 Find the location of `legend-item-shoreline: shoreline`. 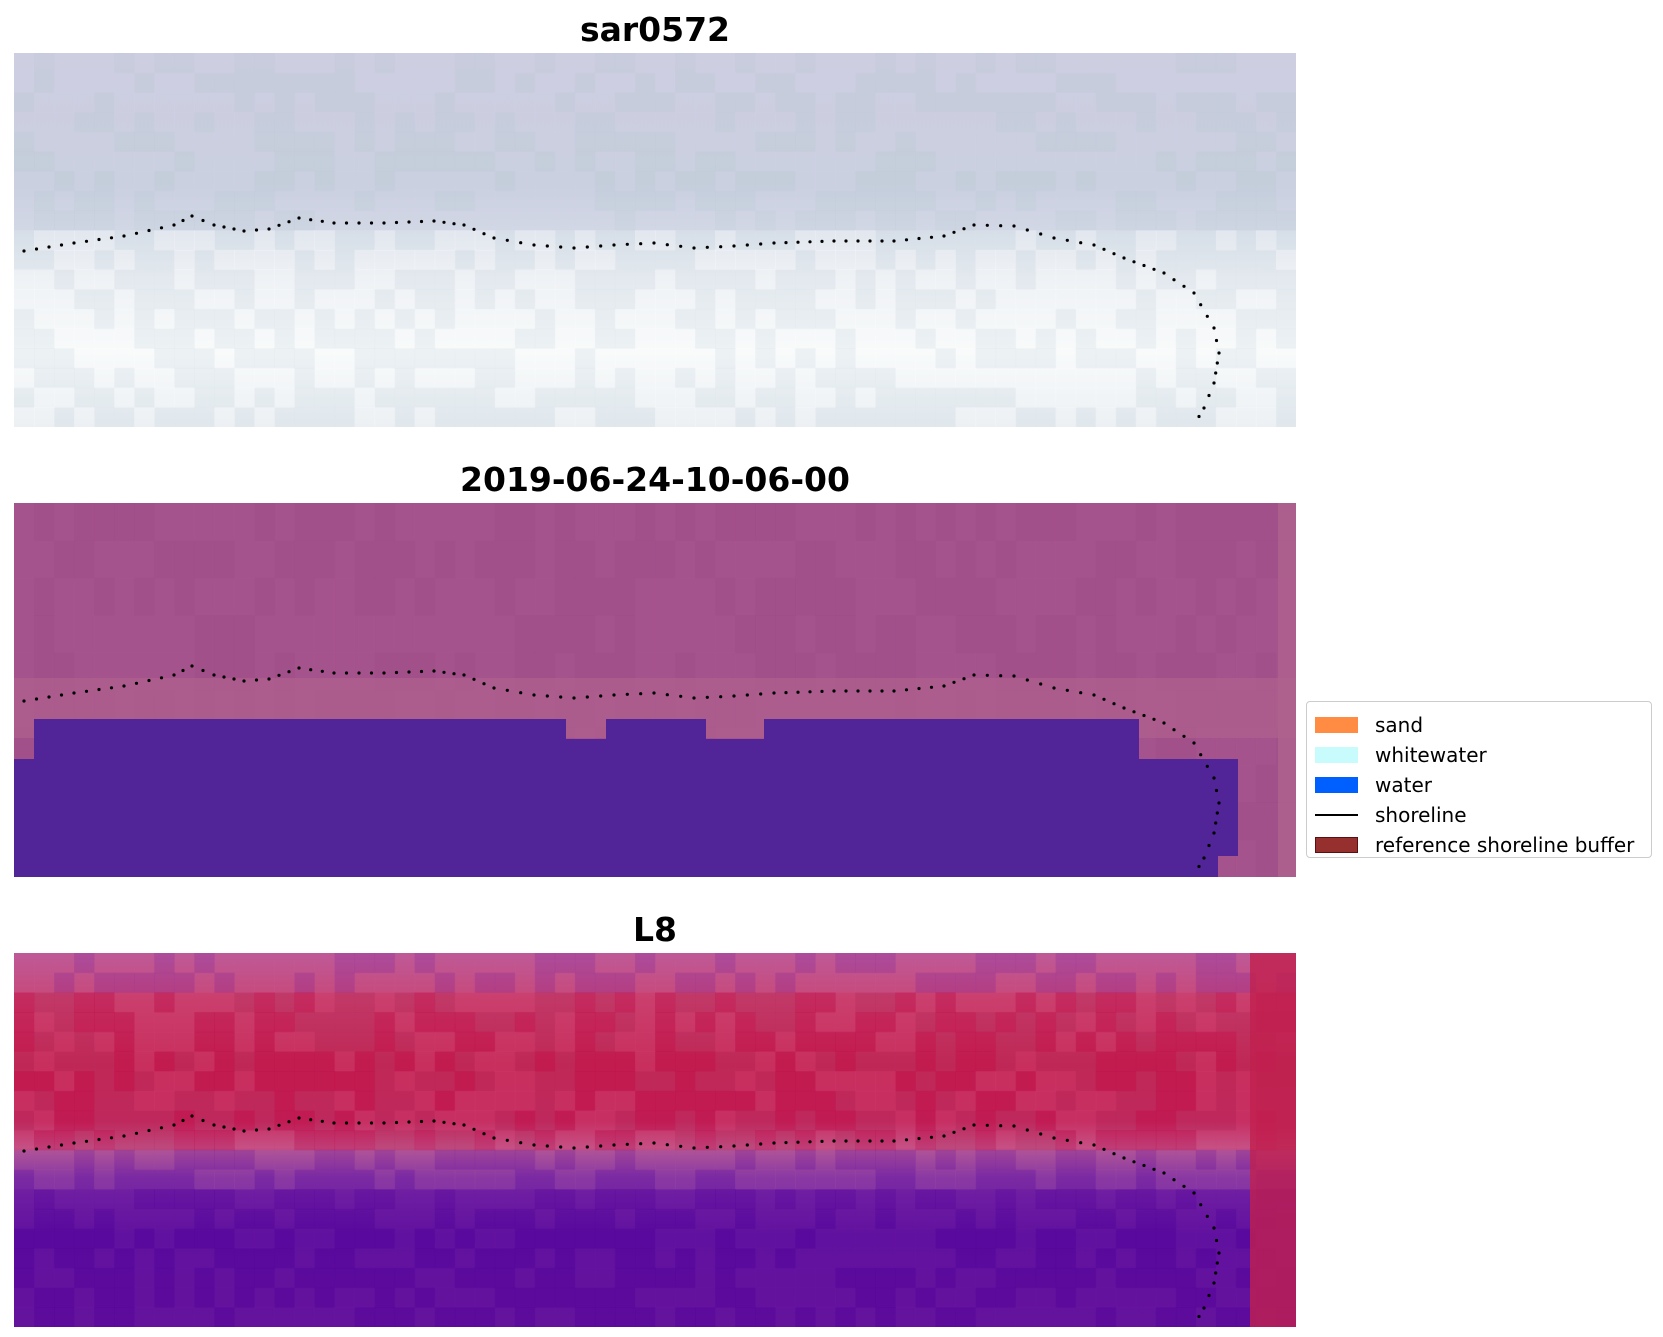

legend-item-shoreline: shoreline is located at coordinates (1483, 815).